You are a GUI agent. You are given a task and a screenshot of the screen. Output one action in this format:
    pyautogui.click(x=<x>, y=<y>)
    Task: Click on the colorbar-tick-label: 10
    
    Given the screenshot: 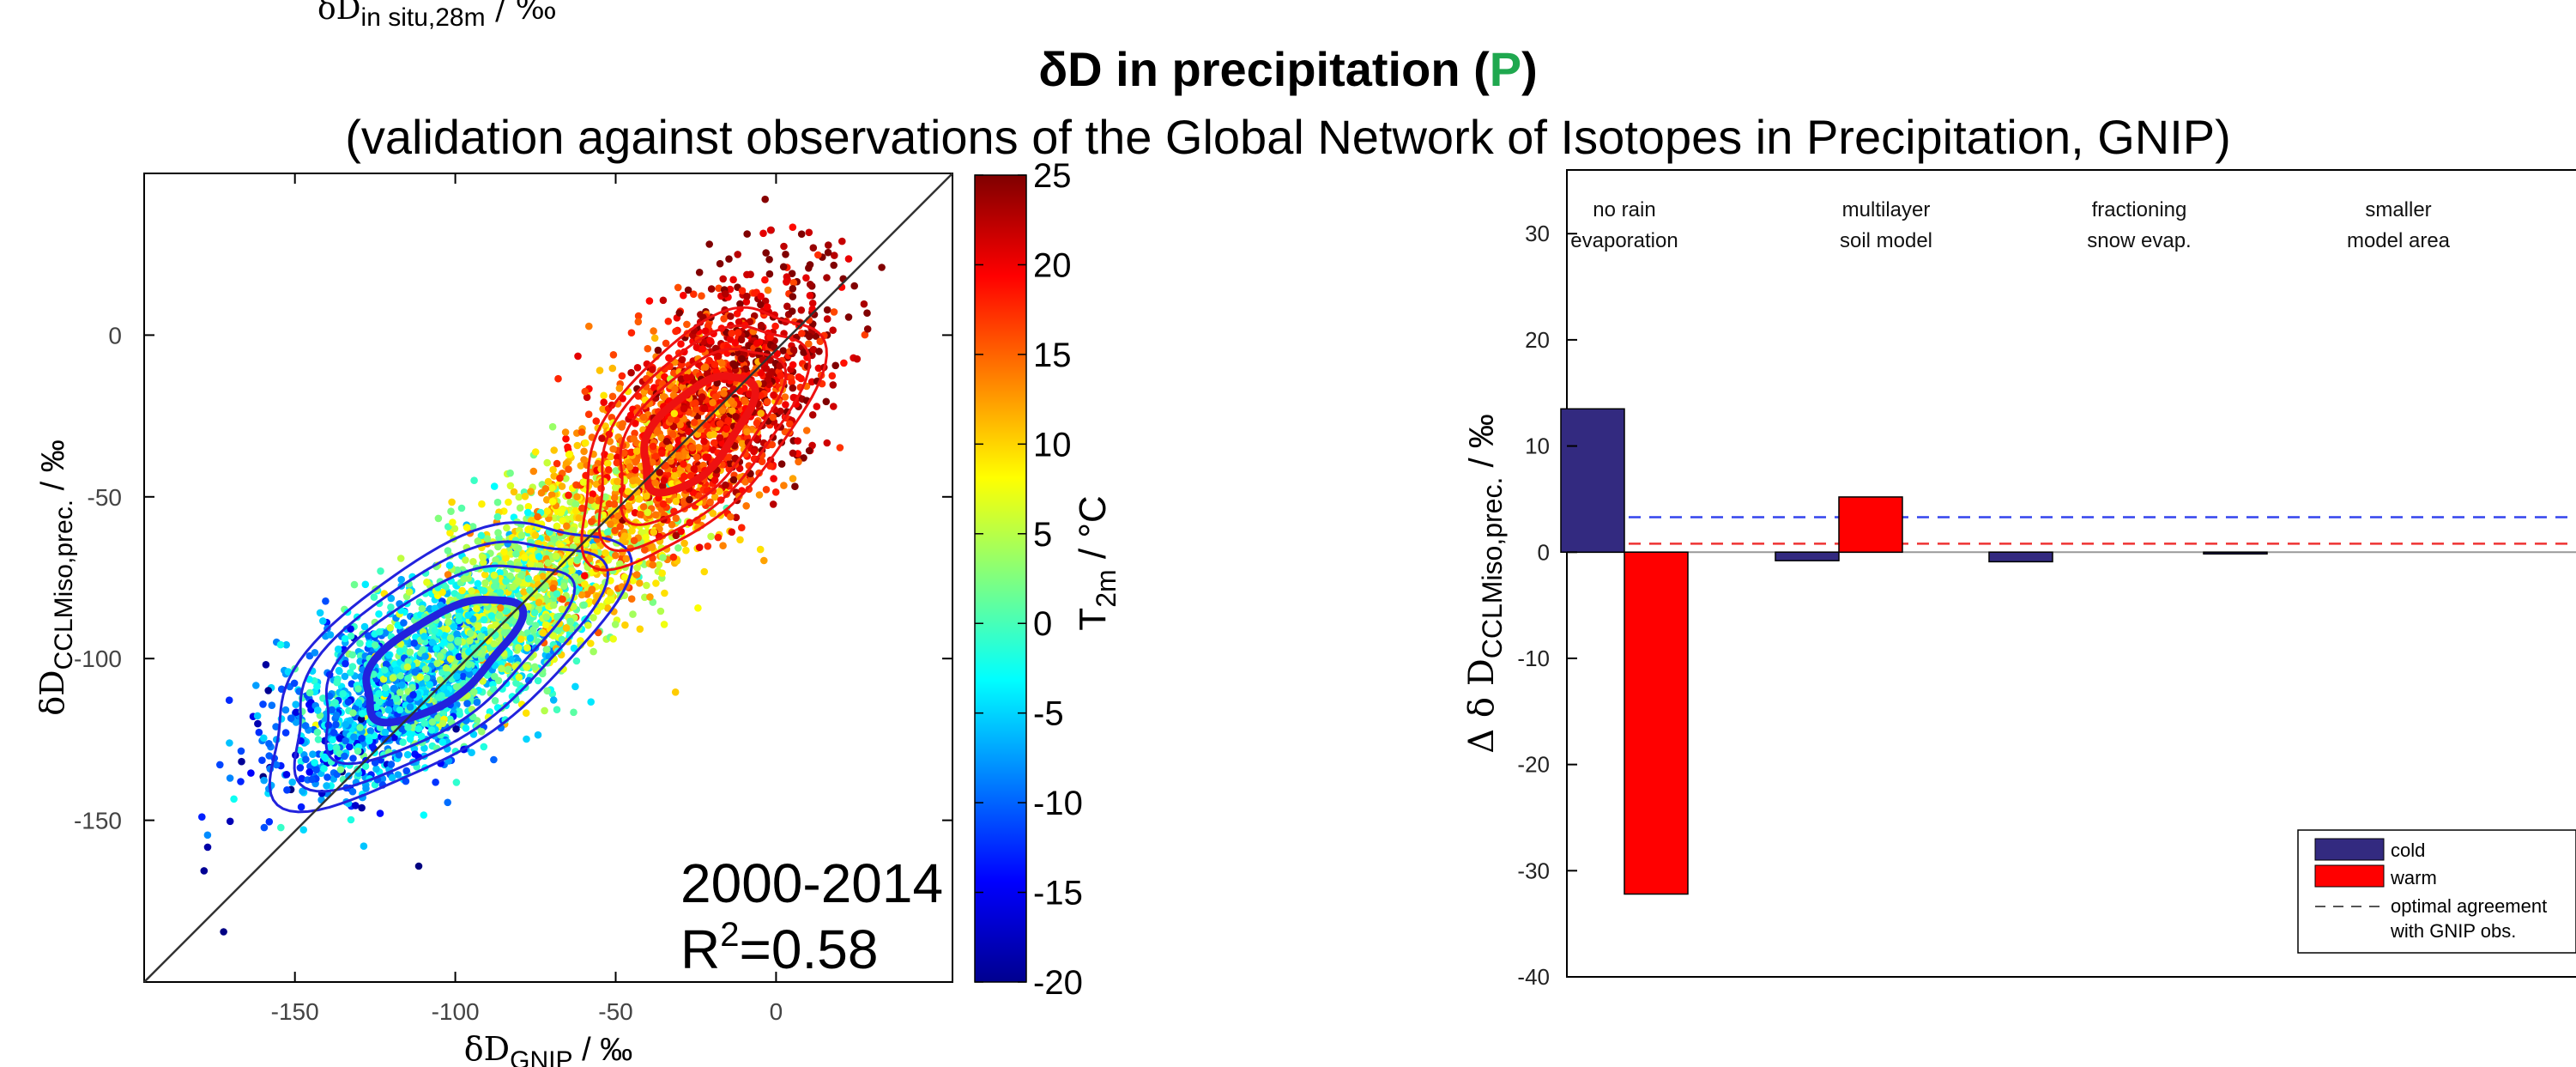 What is the action you would take?
    pyautogui.click(x=1052, y=445)
    